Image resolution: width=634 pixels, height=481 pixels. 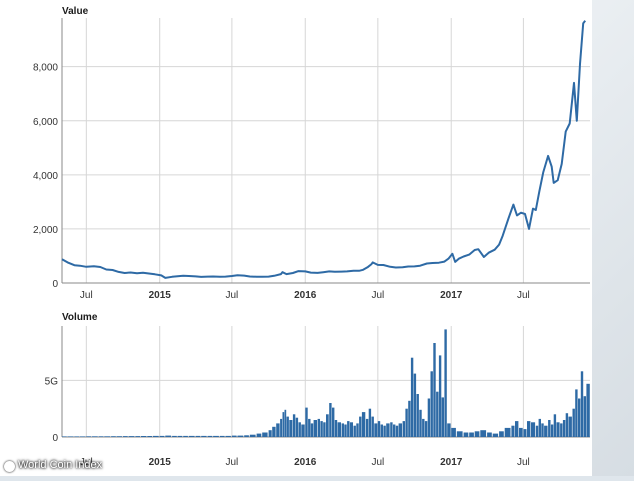 I want to click on source-credit: World Coin Index, so click(x=60, y=465).